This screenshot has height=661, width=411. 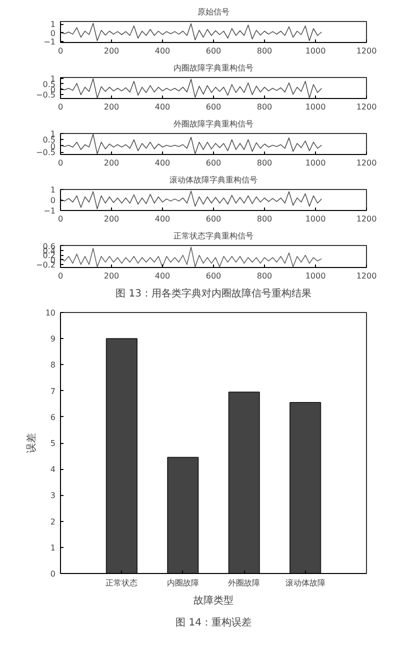 I want to click on y-tick-label: 4, so click(x=53, y=469).